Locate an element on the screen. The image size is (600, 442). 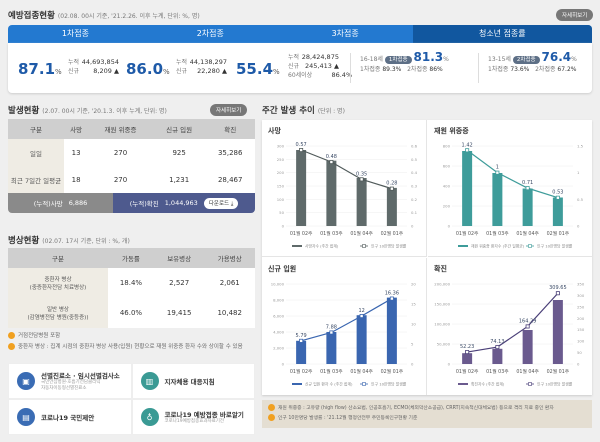
legend-line-label: 인구 10만명당 발생률 is located at coordinates (555, 246).